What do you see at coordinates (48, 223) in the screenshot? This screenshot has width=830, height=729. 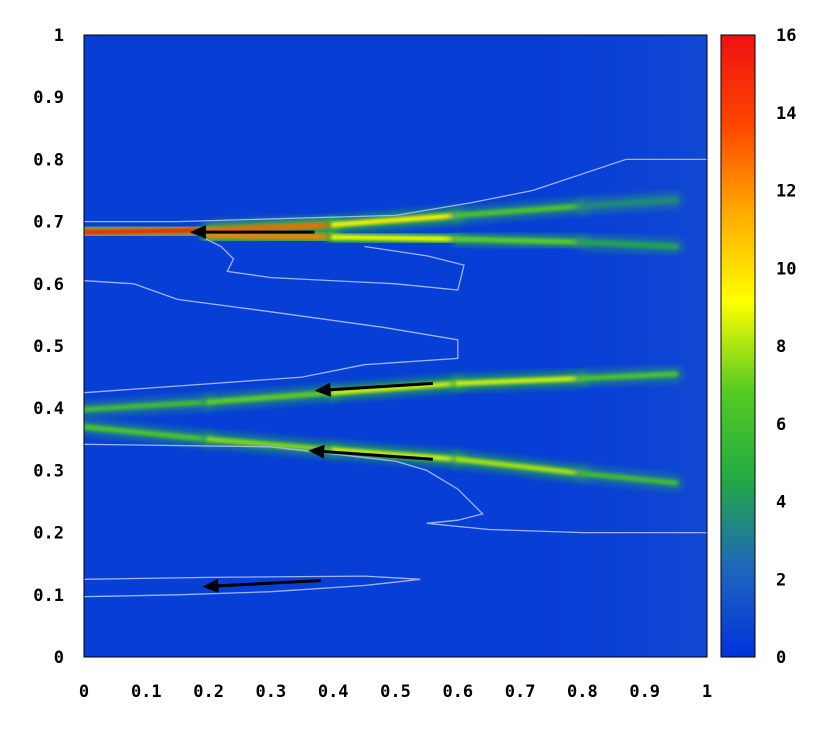 I see `y-tick-label: 0.7` at bounding box center [48, 223].